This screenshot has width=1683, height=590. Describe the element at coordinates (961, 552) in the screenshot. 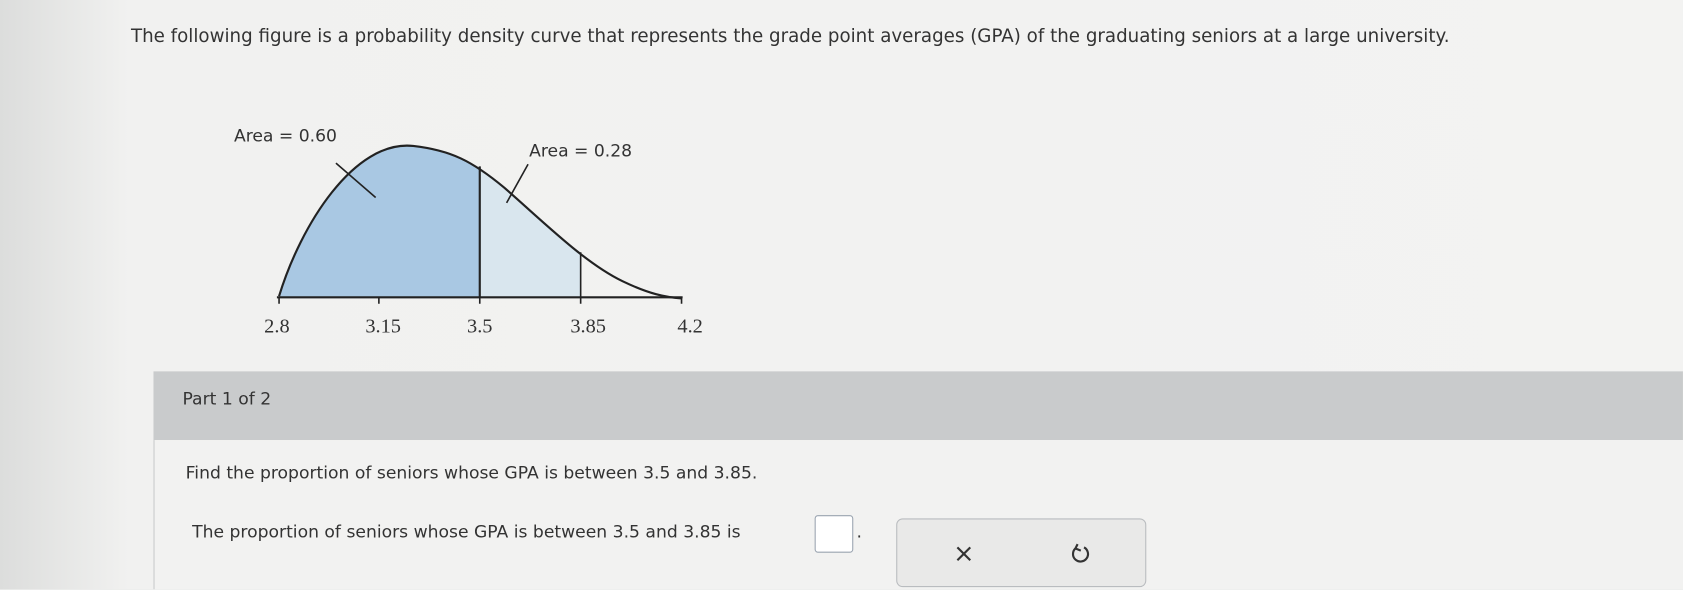

I see `clear-button` at that location.